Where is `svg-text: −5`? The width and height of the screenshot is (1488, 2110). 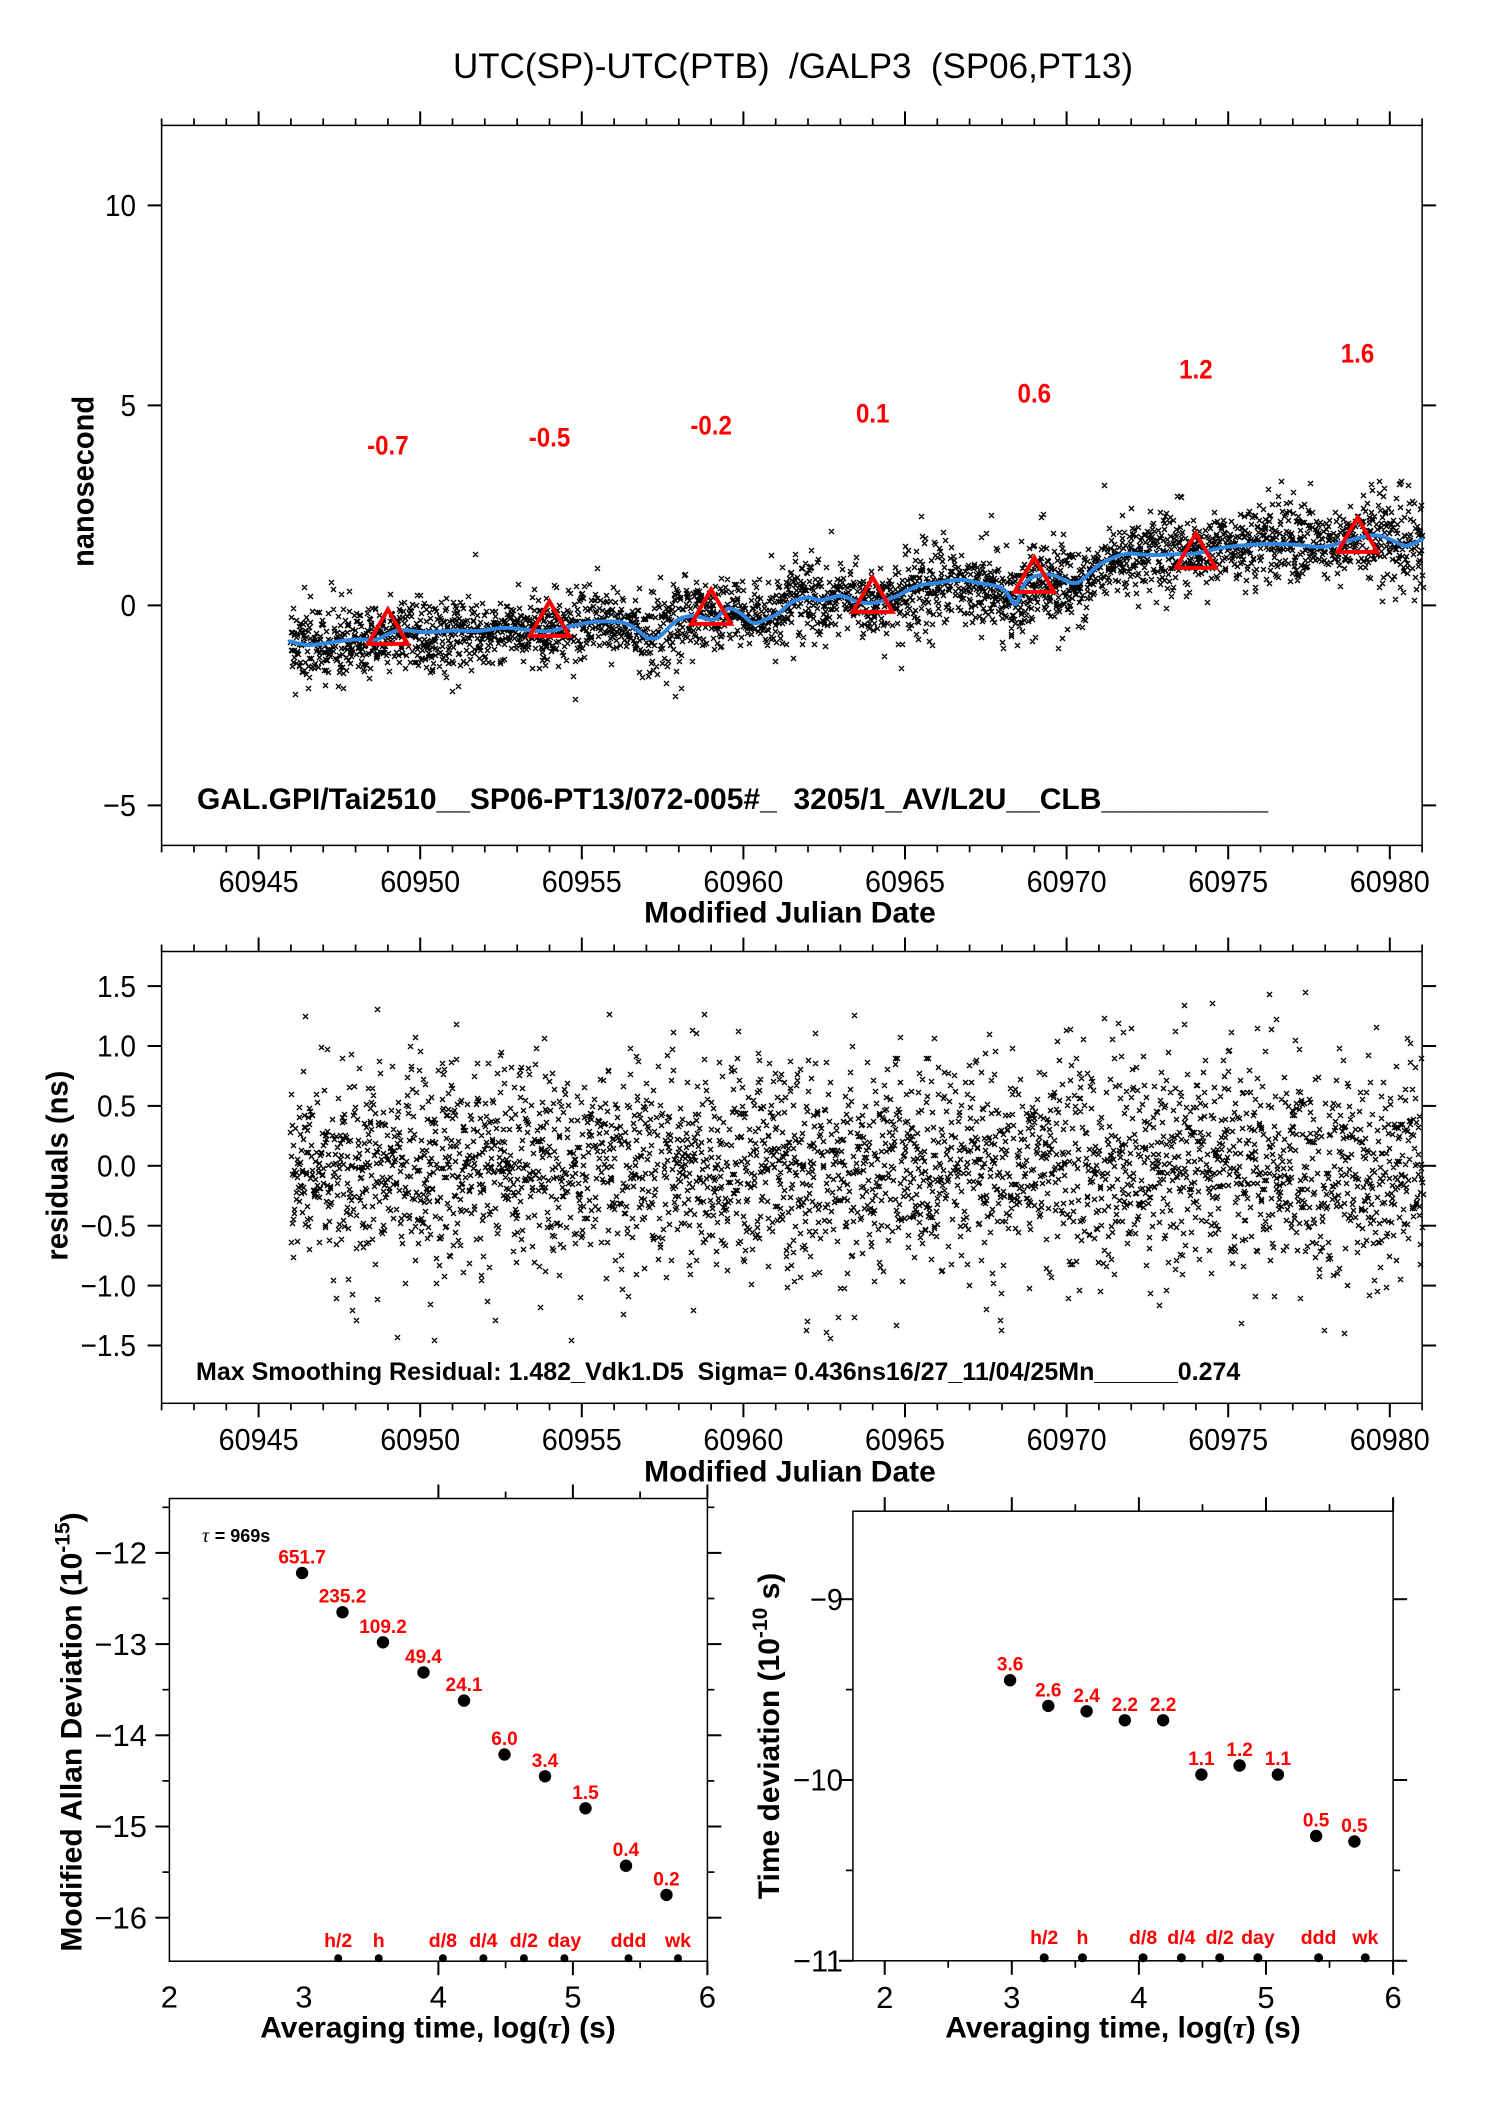 svg-text: −5 is located at coordinates (119, 805).